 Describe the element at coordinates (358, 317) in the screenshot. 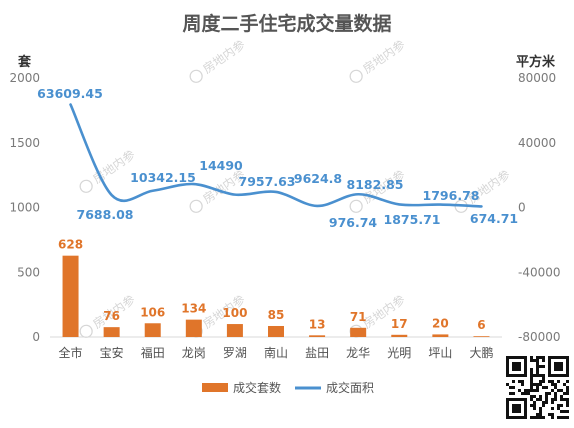

I see `bar-label-7: 71` at that location.